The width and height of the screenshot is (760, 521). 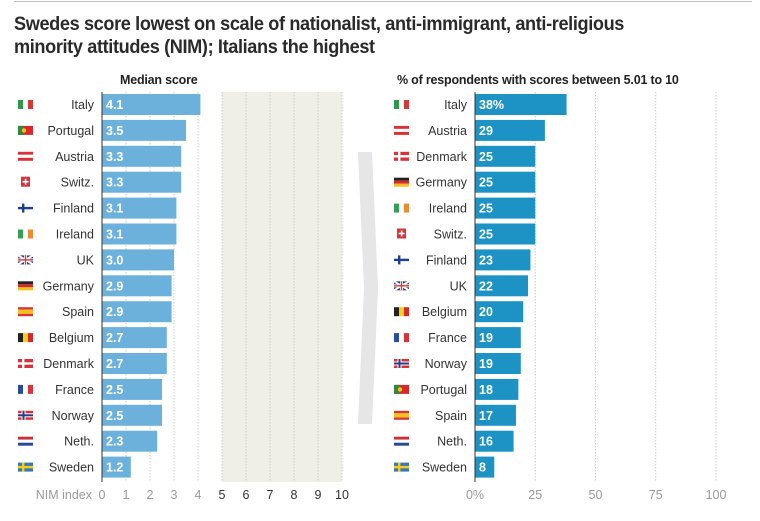 I want to click on bar-row: France 19, so click(x=457, y=338).